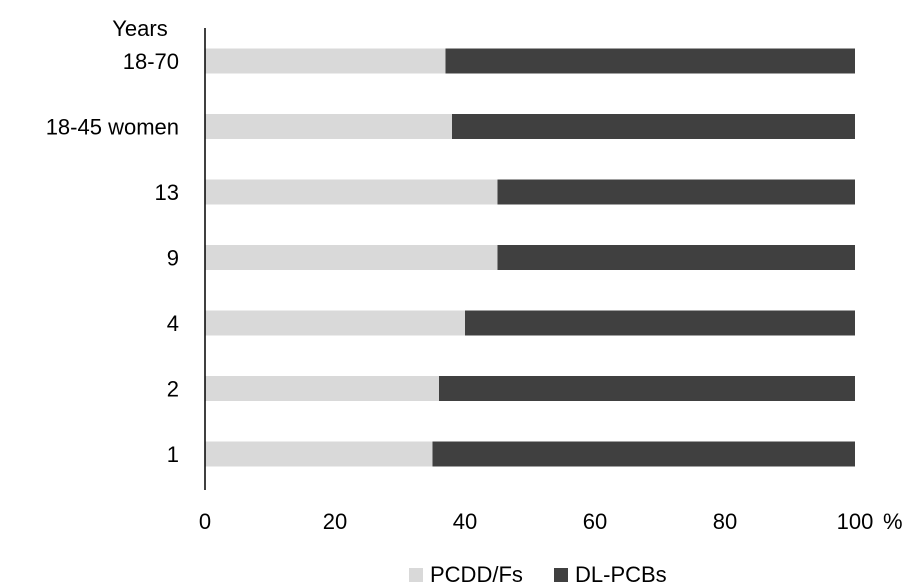  Describe the element at coordinates (167, 192) in the screenshot. I see `y-tick-label: 13` at that location.